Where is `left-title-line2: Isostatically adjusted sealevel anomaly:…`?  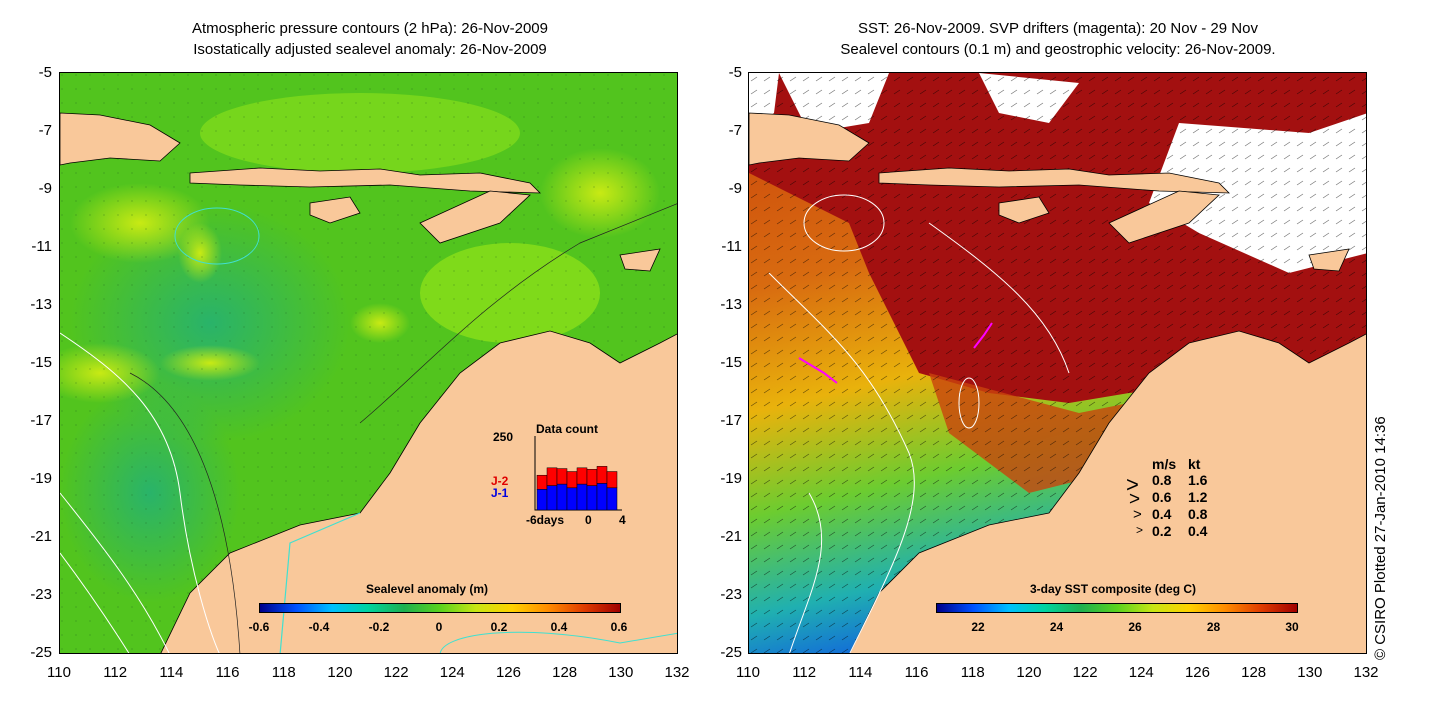 left-title-line2: Isostatically adjusted sealevel anomaly:… is located at coordinates (370, 49).